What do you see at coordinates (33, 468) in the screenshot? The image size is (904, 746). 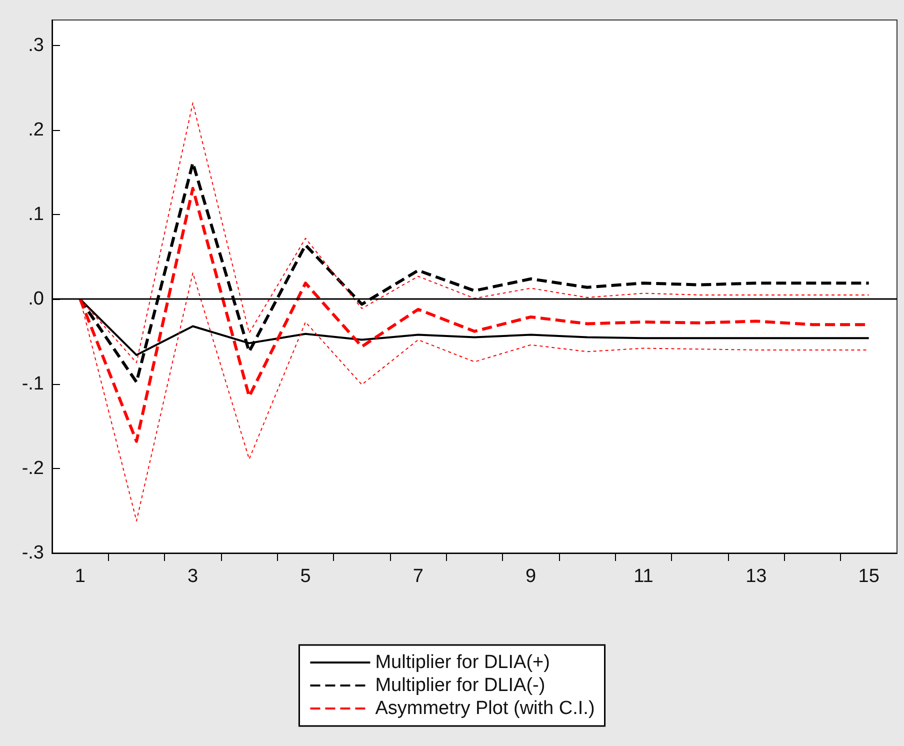 I see `y-tick-label: -.2` at bounding box center [33, 468].